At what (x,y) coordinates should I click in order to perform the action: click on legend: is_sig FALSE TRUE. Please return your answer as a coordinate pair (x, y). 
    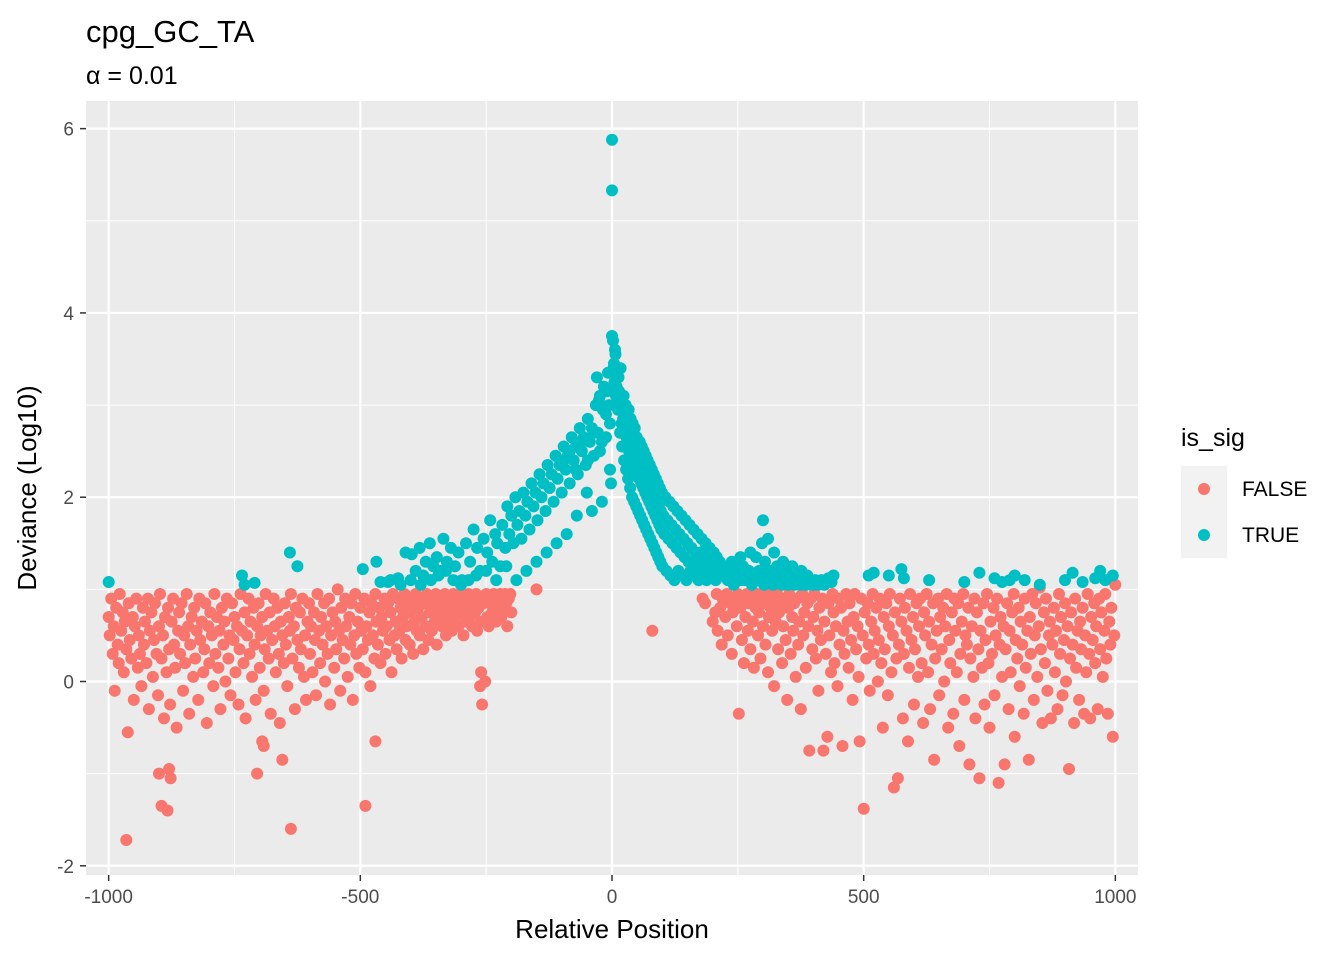
    Looking at the image, I should click on (1244, 491).